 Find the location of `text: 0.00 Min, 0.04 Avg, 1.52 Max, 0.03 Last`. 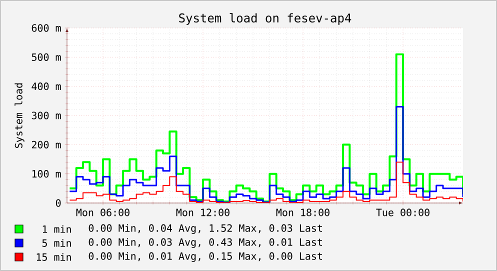

text: 0.00 Min, 0.04 Avg, 1.52 Max, 0.03 Last is located at coordinates (205, 229).